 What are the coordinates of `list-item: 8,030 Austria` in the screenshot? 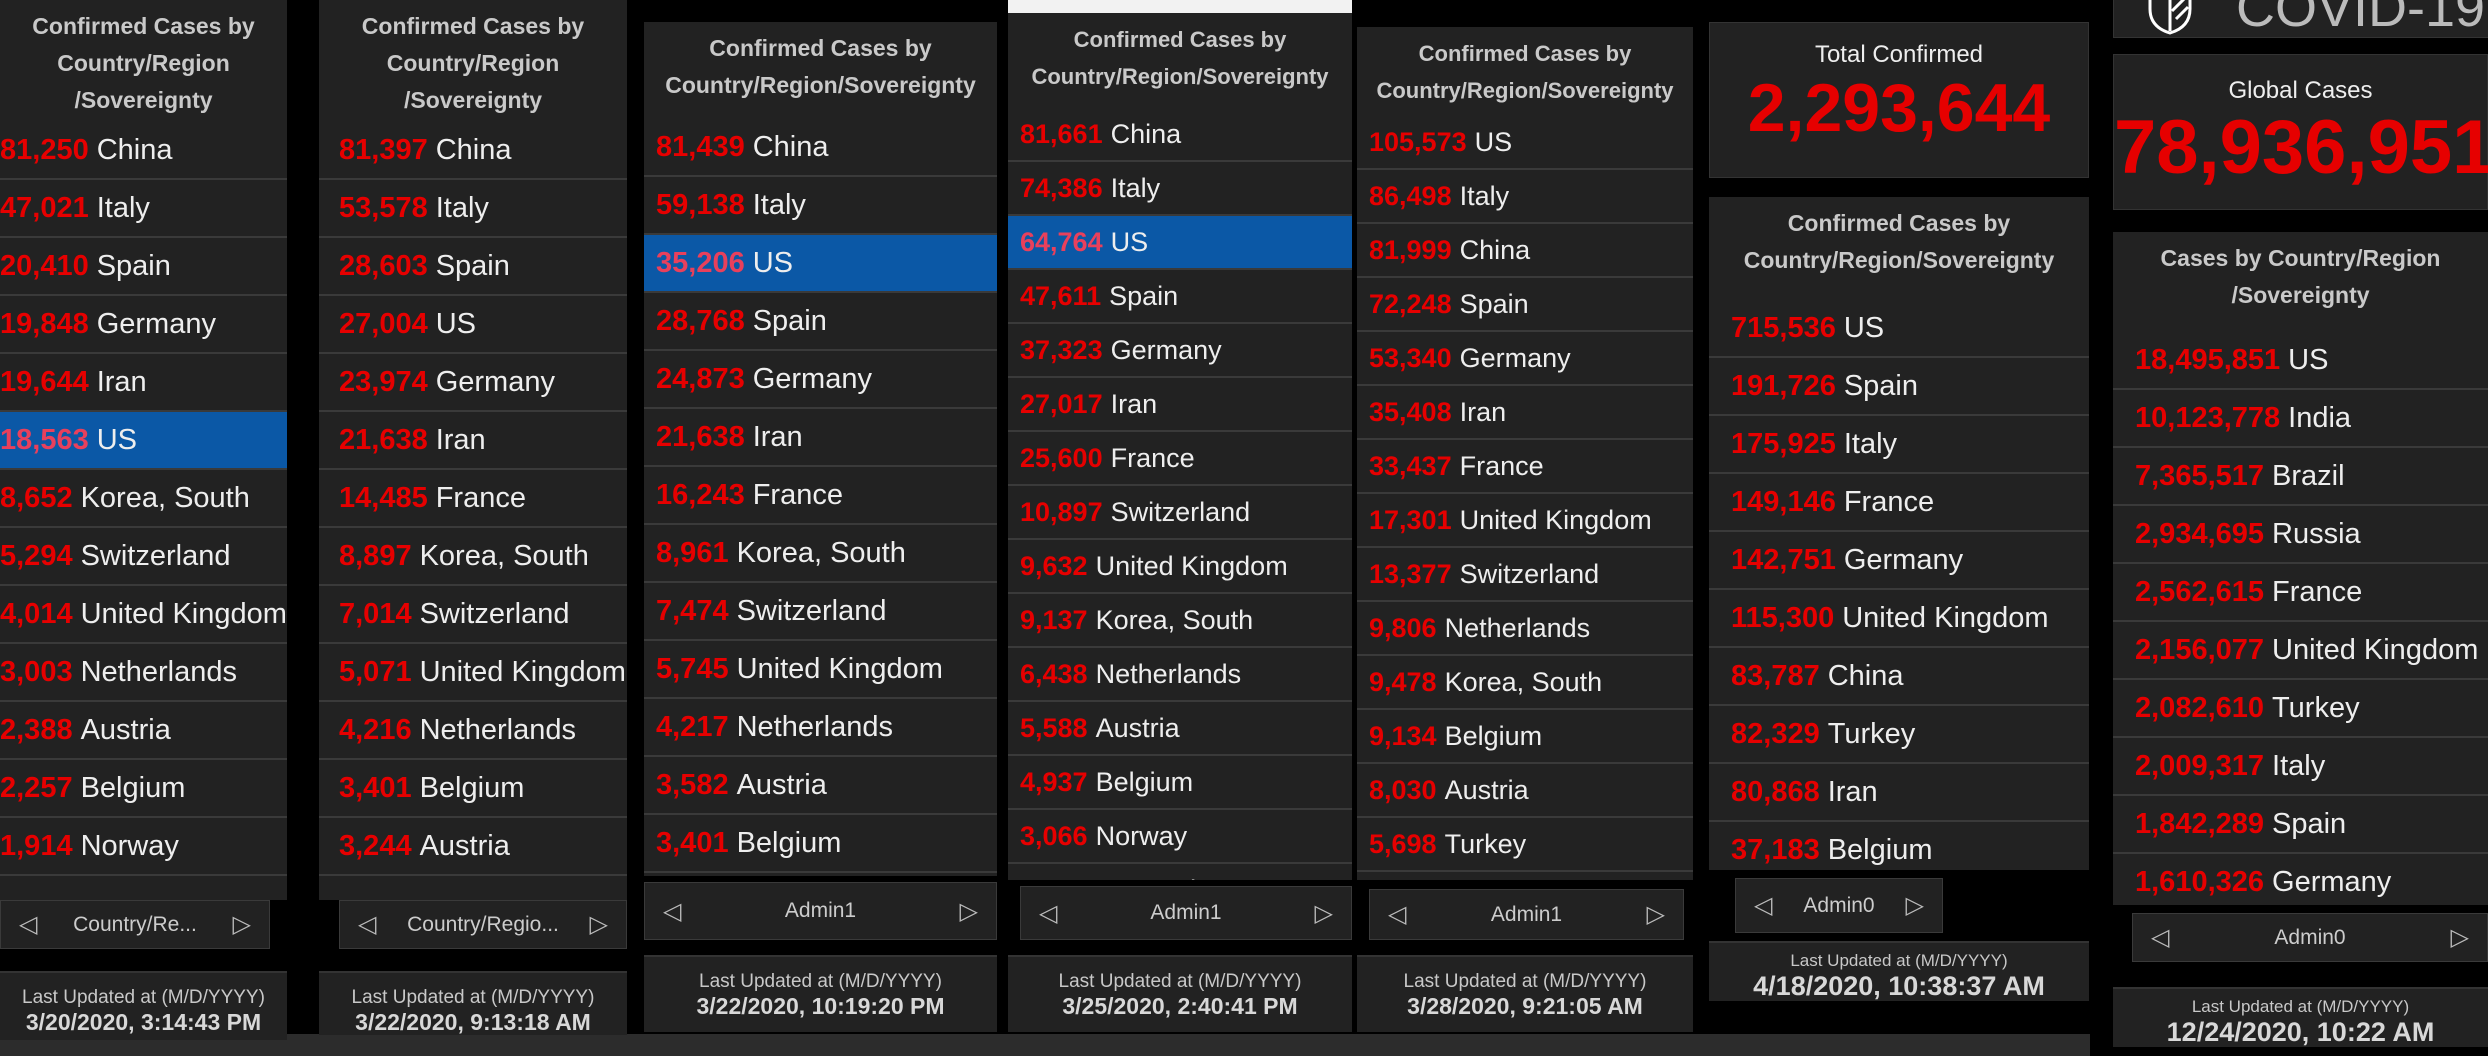 It's located at (1525, 791).